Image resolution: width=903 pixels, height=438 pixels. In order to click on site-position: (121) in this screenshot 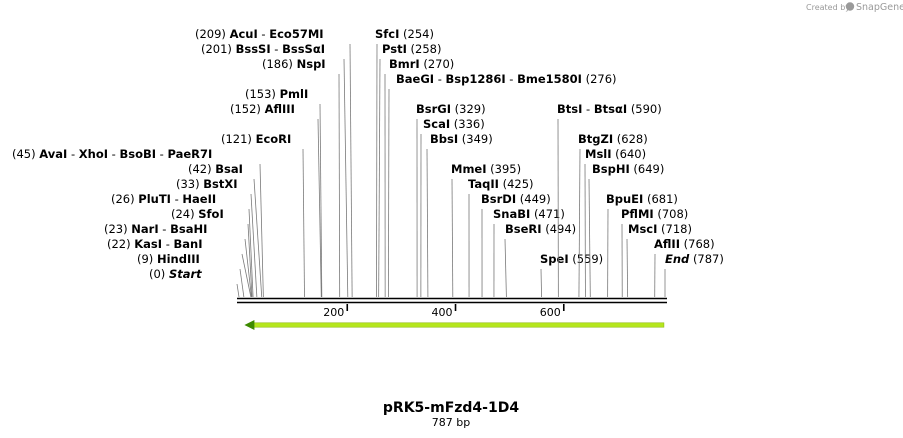, I will do `click(236, 139)`.